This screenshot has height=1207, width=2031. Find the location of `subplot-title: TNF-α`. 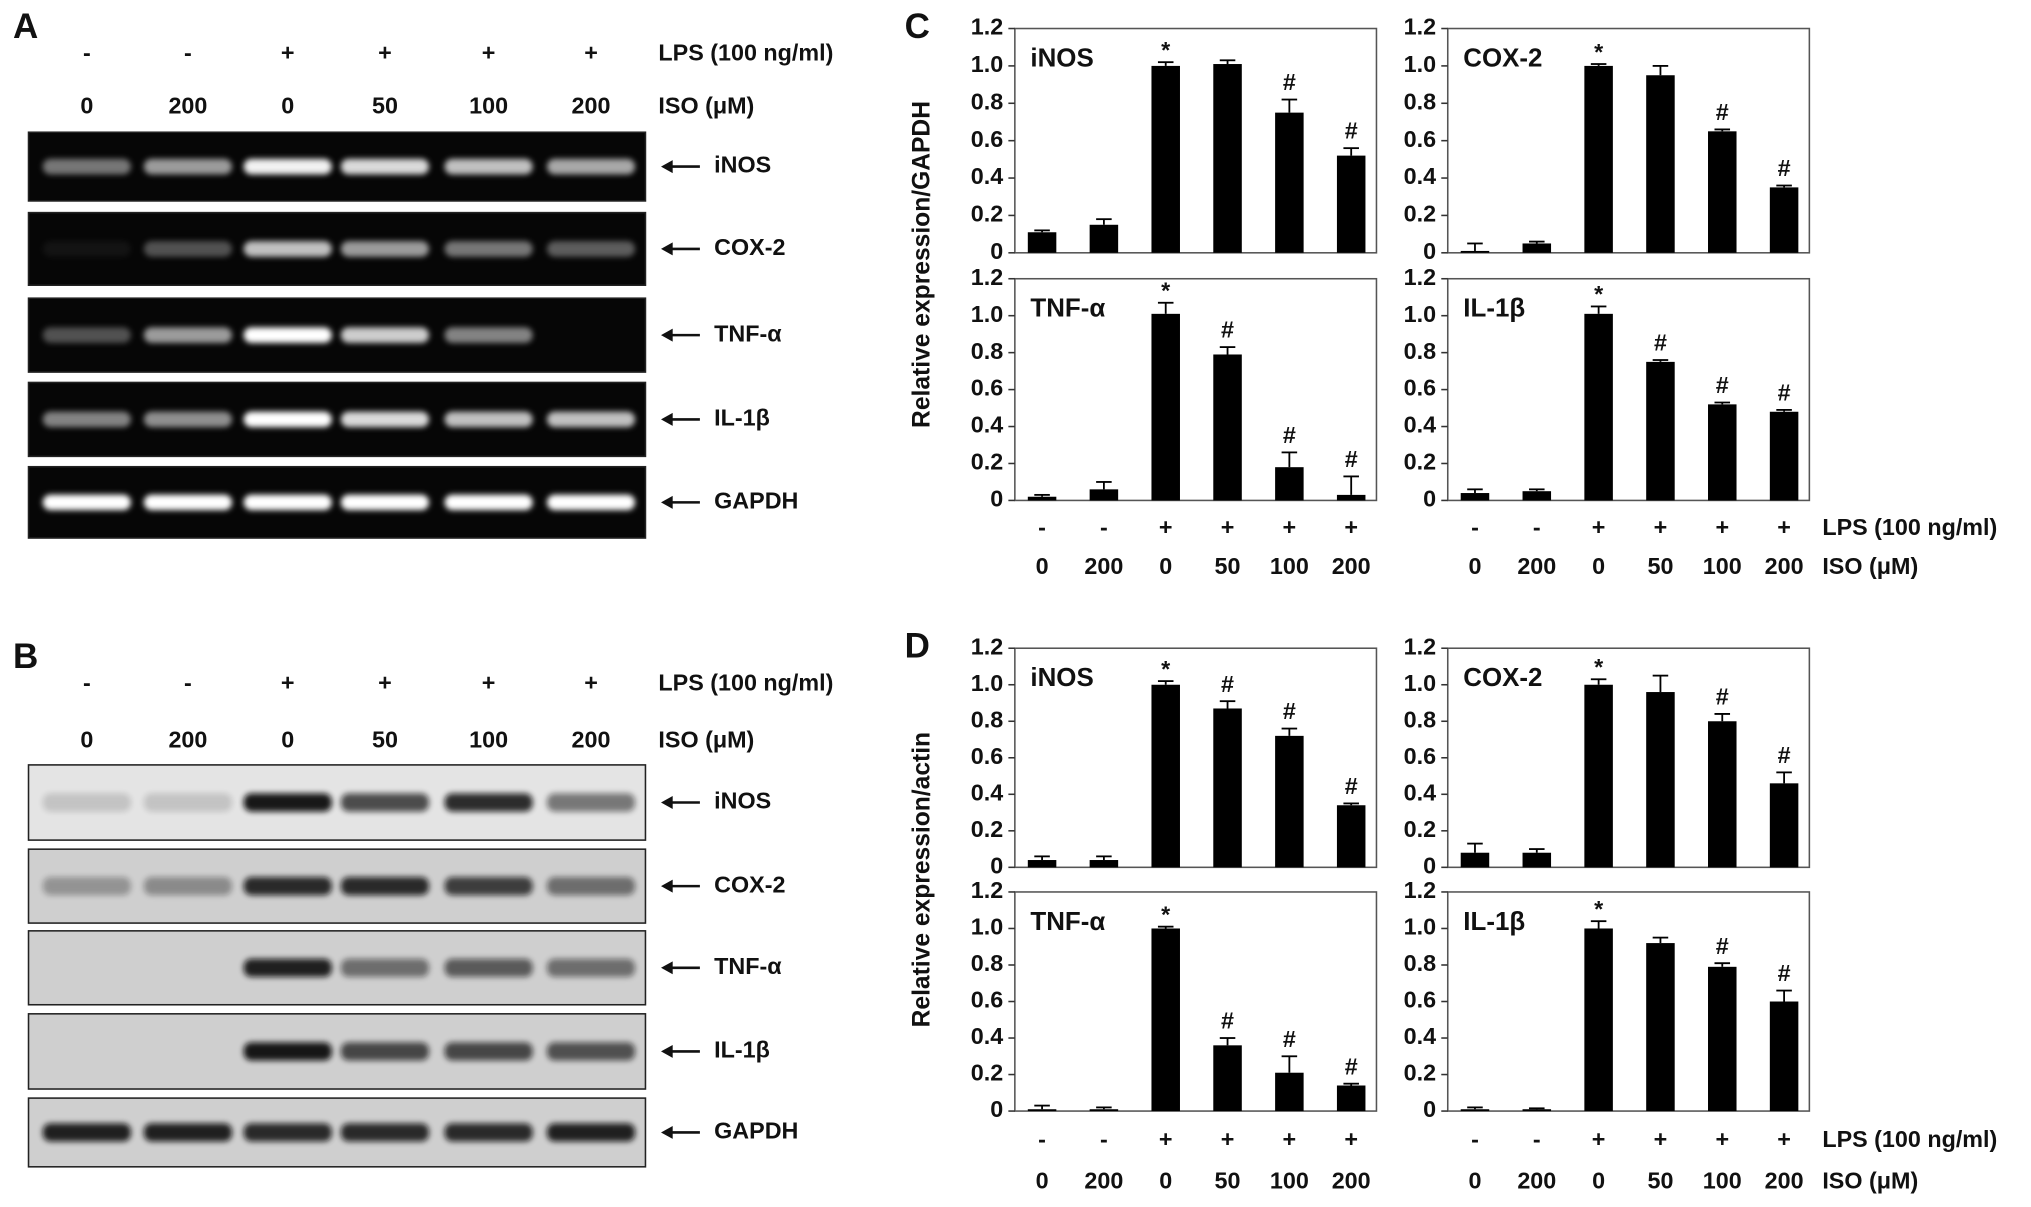

subplot-title: TNF-α is located at coordinates (1067, 922).